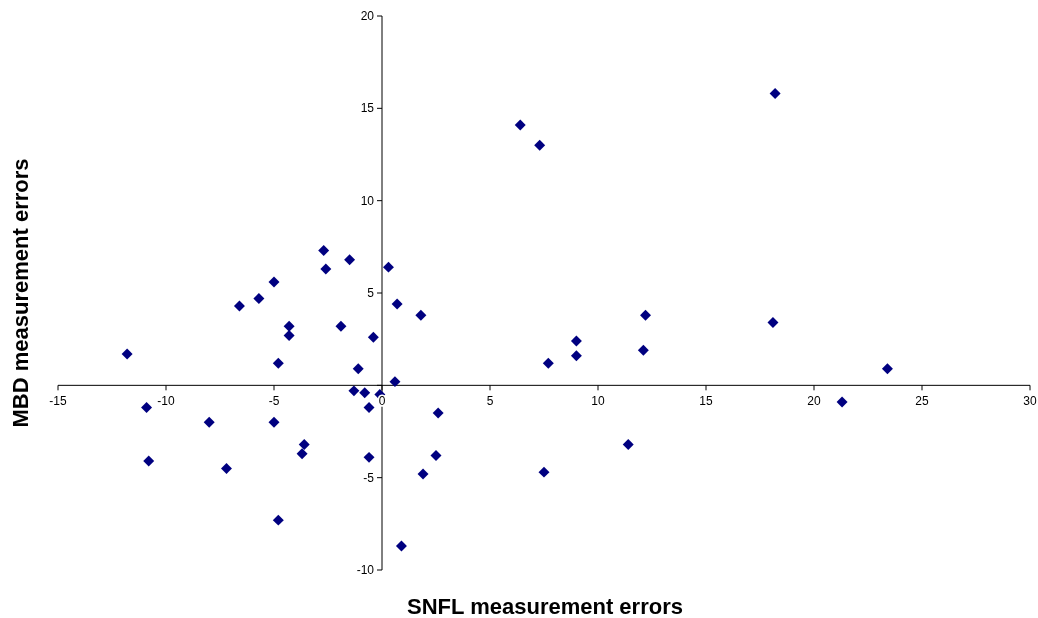  I want to click on x-tick-label: -10, so click(166, 401).